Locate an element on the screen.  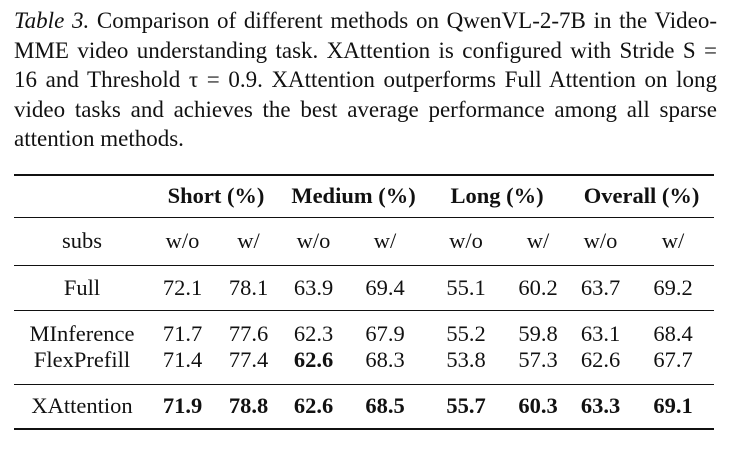
group-header: Short (%) is located at coordinates (216, 195).